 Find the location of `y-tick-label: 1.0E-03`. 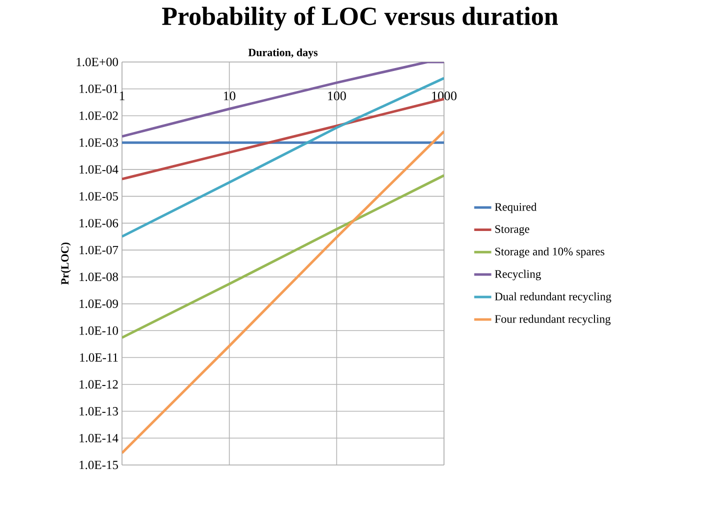

y-tick-label: 1.0E-03 is located at coordinates (99, 142).